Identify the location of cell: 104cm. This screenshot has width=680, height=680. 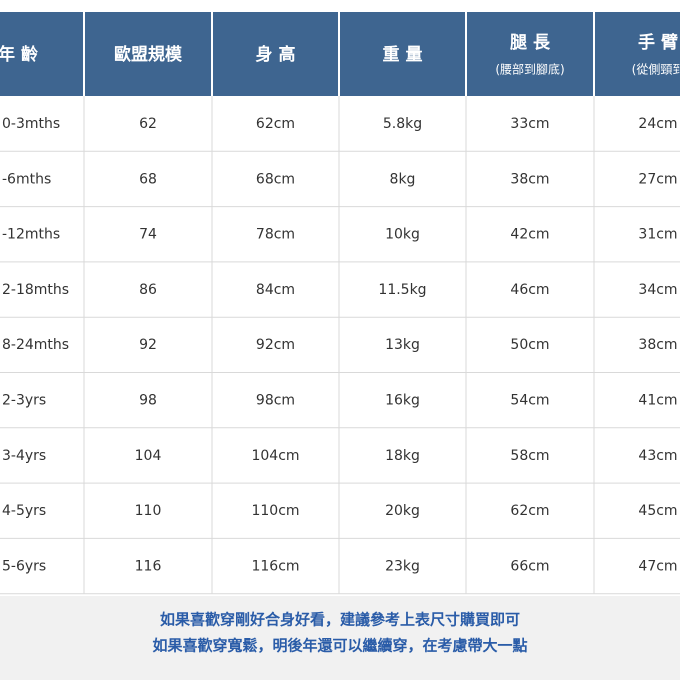
(275, 456).